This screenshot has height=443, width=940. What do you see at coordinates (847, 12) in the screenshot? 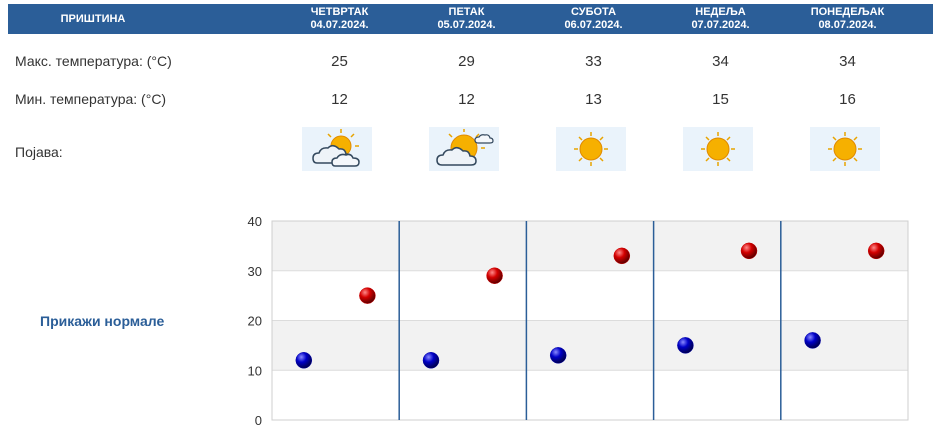
I see `day-name: ПОНЕДЕЉАК` at bounding box center [847, 12].